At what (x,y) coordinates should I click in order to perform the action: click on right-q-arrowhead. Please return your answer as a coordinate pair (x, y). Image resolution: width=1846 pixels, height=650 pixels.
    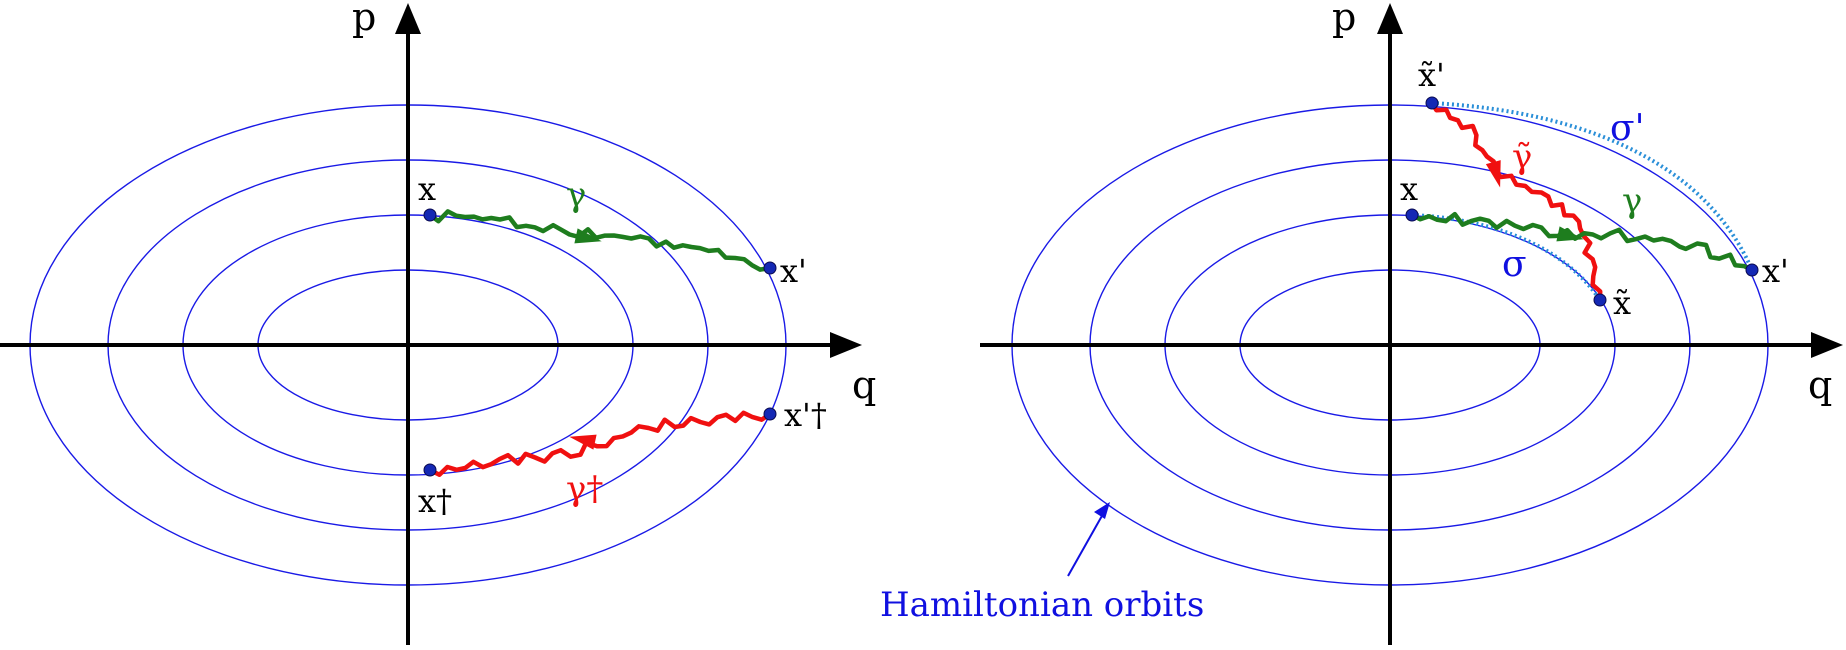
    Looking at the image, I should click on (1827, 345).